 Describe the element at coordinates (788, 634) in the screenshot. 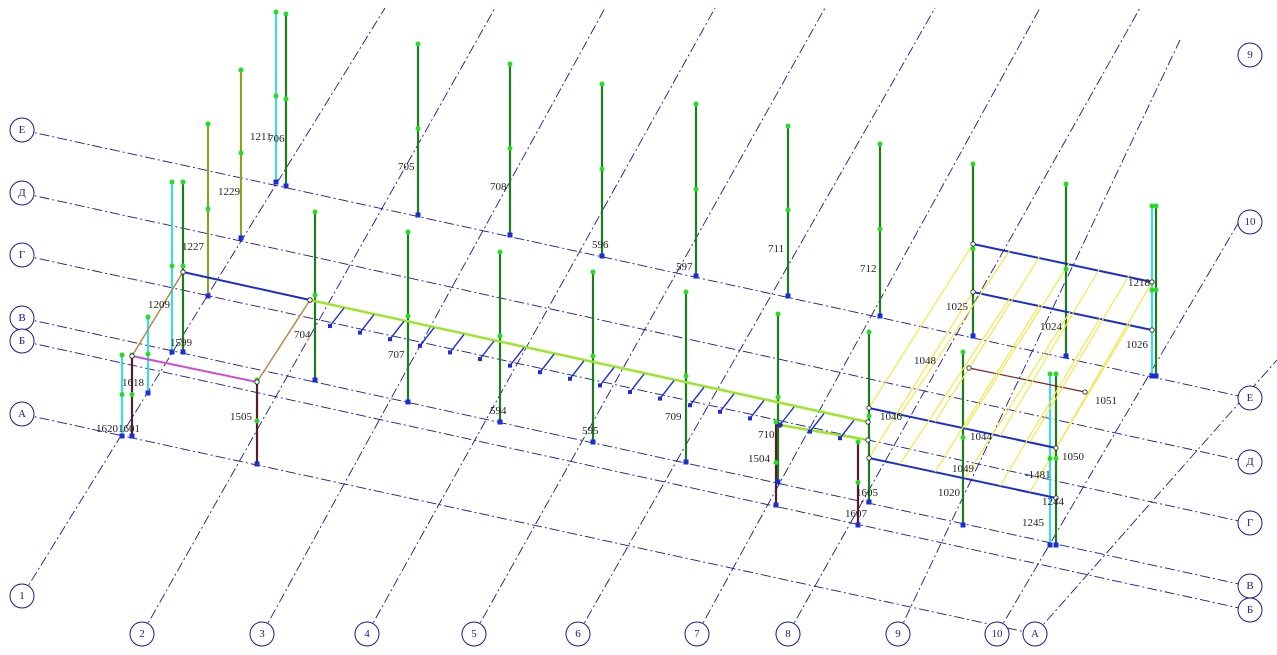

I see `axis-marker-number: 8` at that location.